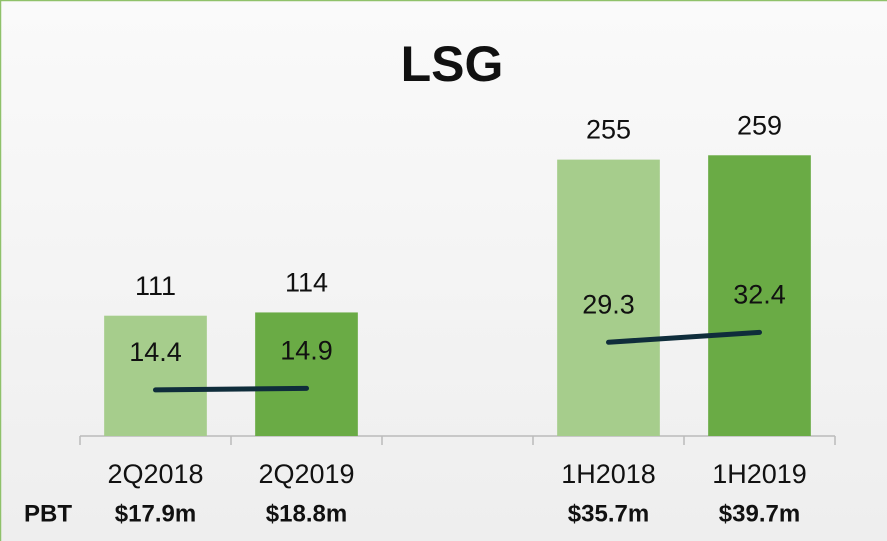 The image size is (887, 541). Describe the element at coordinates (452, 64) in the screenshot. I see `chart-title: LSG` at that location.